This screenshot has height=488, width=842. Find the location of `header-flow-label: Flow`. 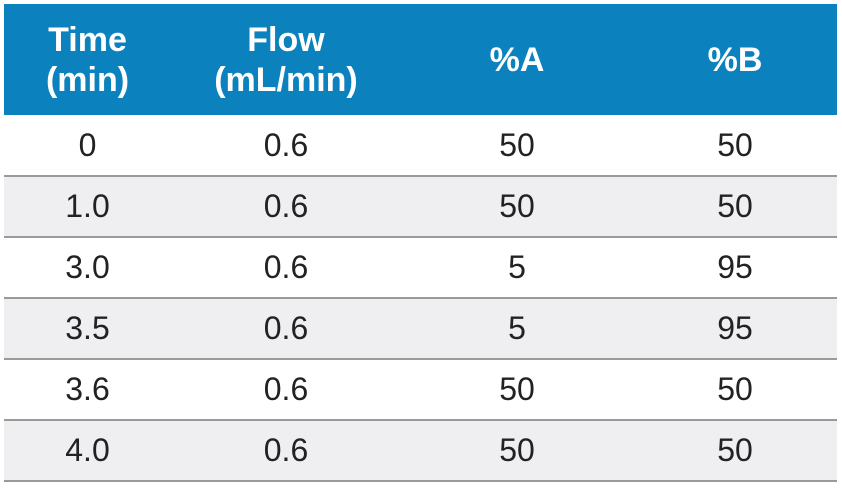

header-flow-label: Flow is located at coordinates (286, 39).